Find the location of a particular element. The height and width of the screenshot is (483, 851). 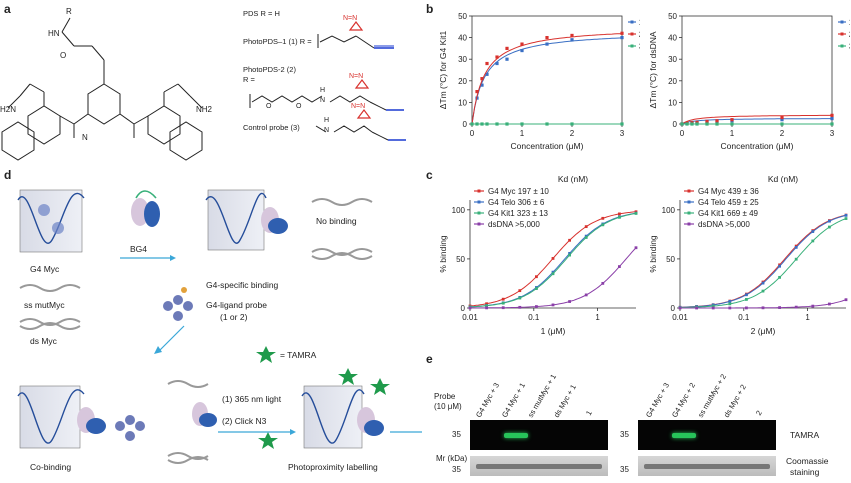

label-step1: (1) 365 nm light is located at coordinates (252, 399).